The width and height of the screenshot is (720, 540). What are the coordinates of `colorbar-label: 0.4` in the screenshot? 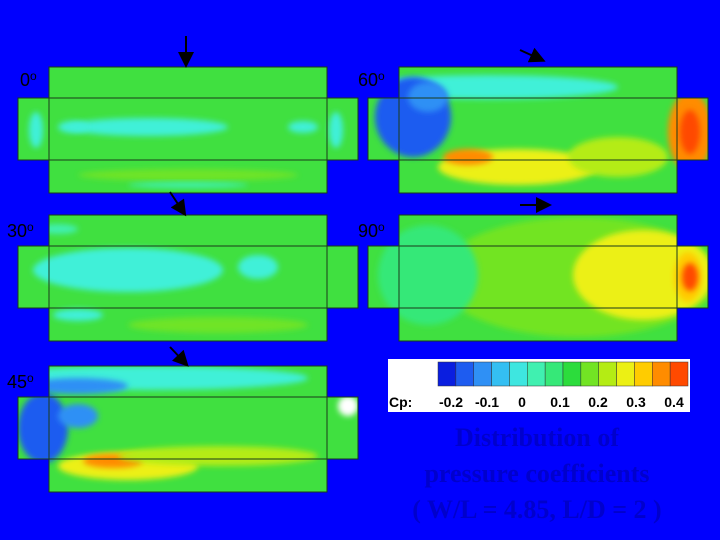 It's located at (674, 402).